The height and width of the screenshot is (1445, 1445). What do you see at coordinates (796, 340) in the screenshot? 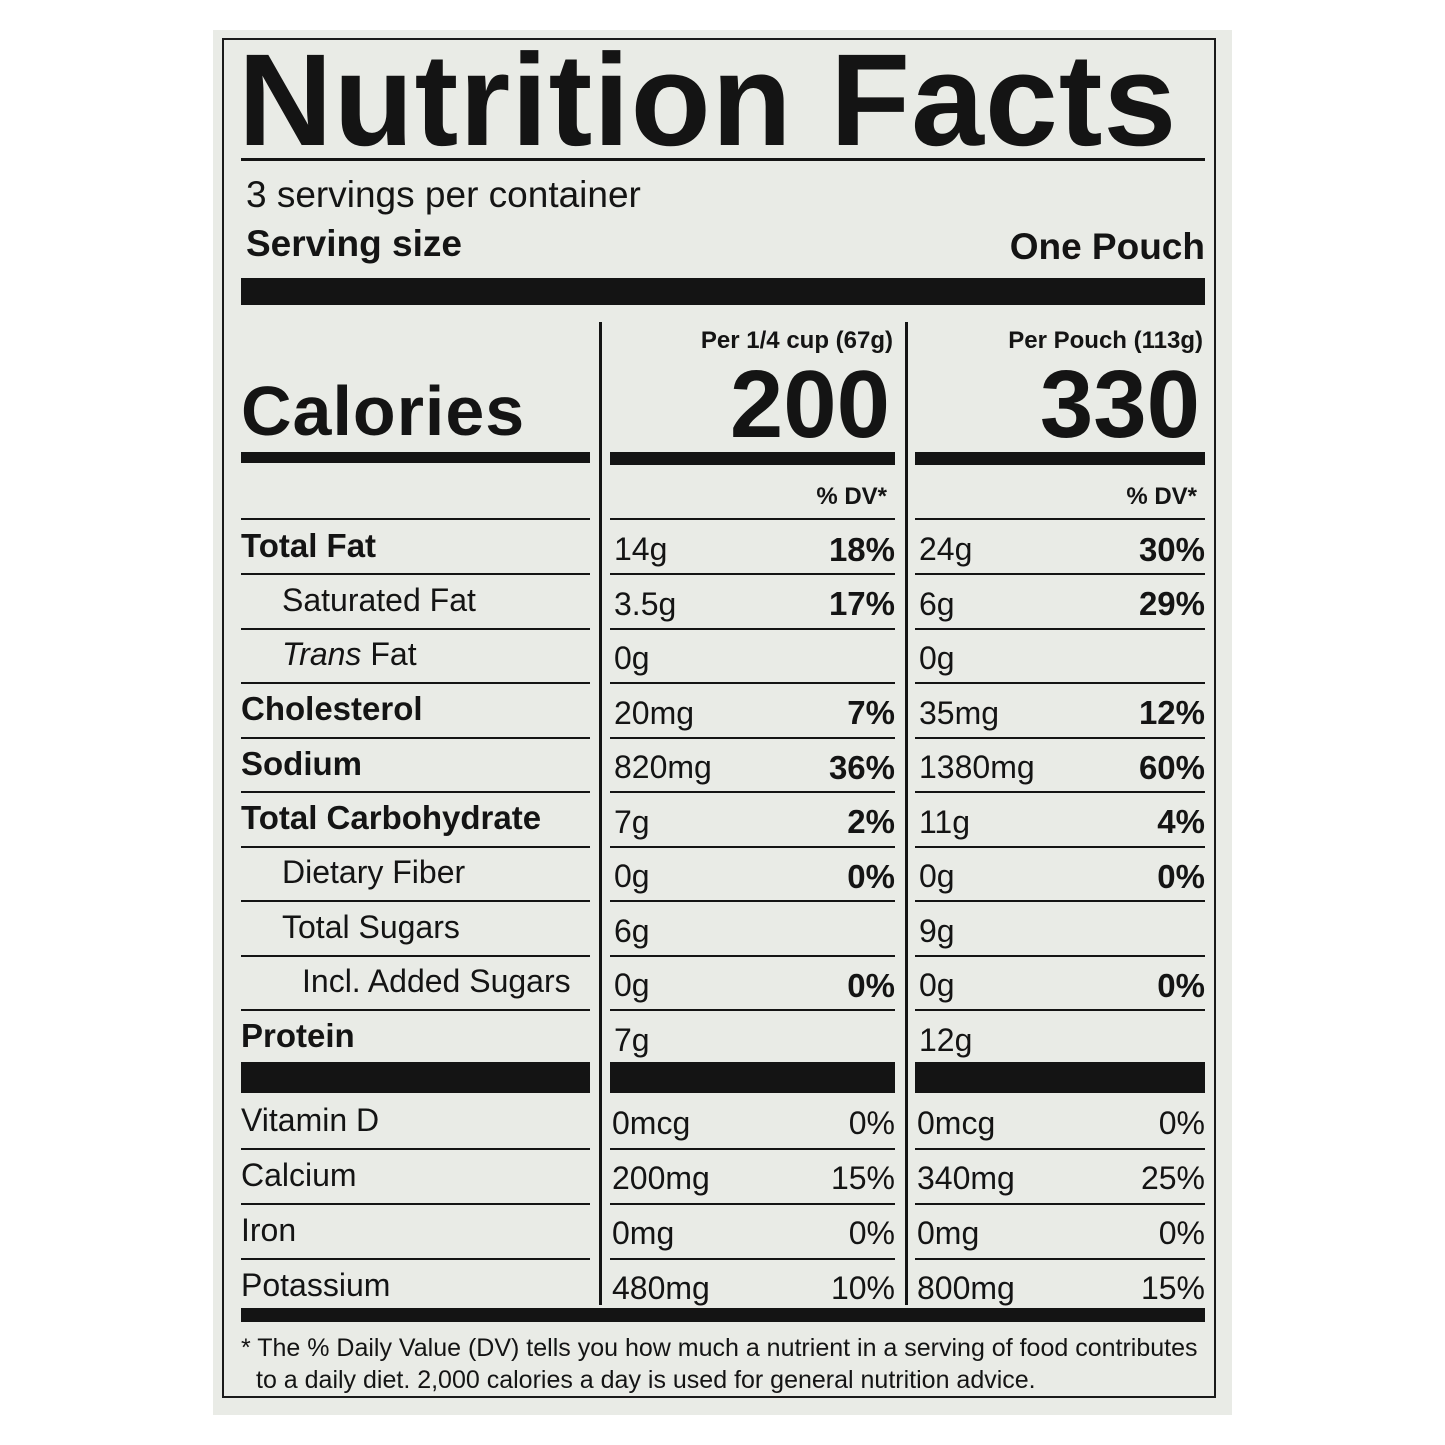
I see `column-header: Per 1/4 cup (67g)` at bounding box center [796, 340].